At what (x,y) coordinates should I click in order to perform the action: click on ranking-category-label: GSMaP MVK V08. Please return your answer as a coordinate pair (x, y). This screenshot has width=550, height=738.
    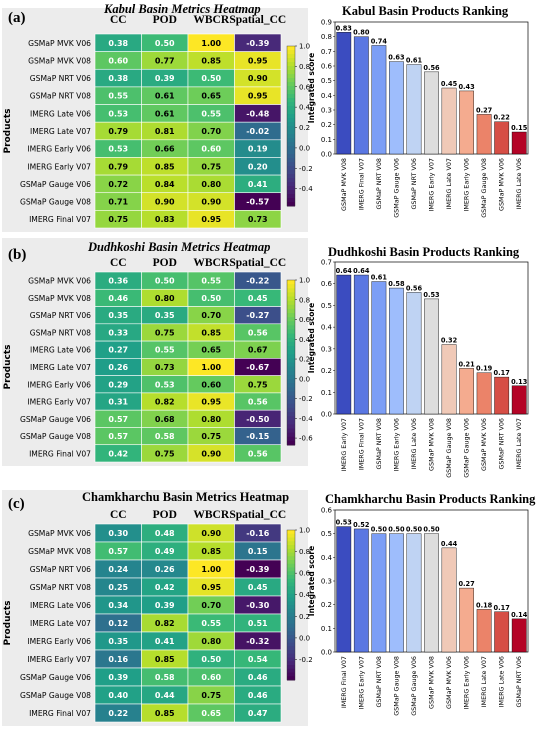
    Looking at the image, I should click on (432, 682).